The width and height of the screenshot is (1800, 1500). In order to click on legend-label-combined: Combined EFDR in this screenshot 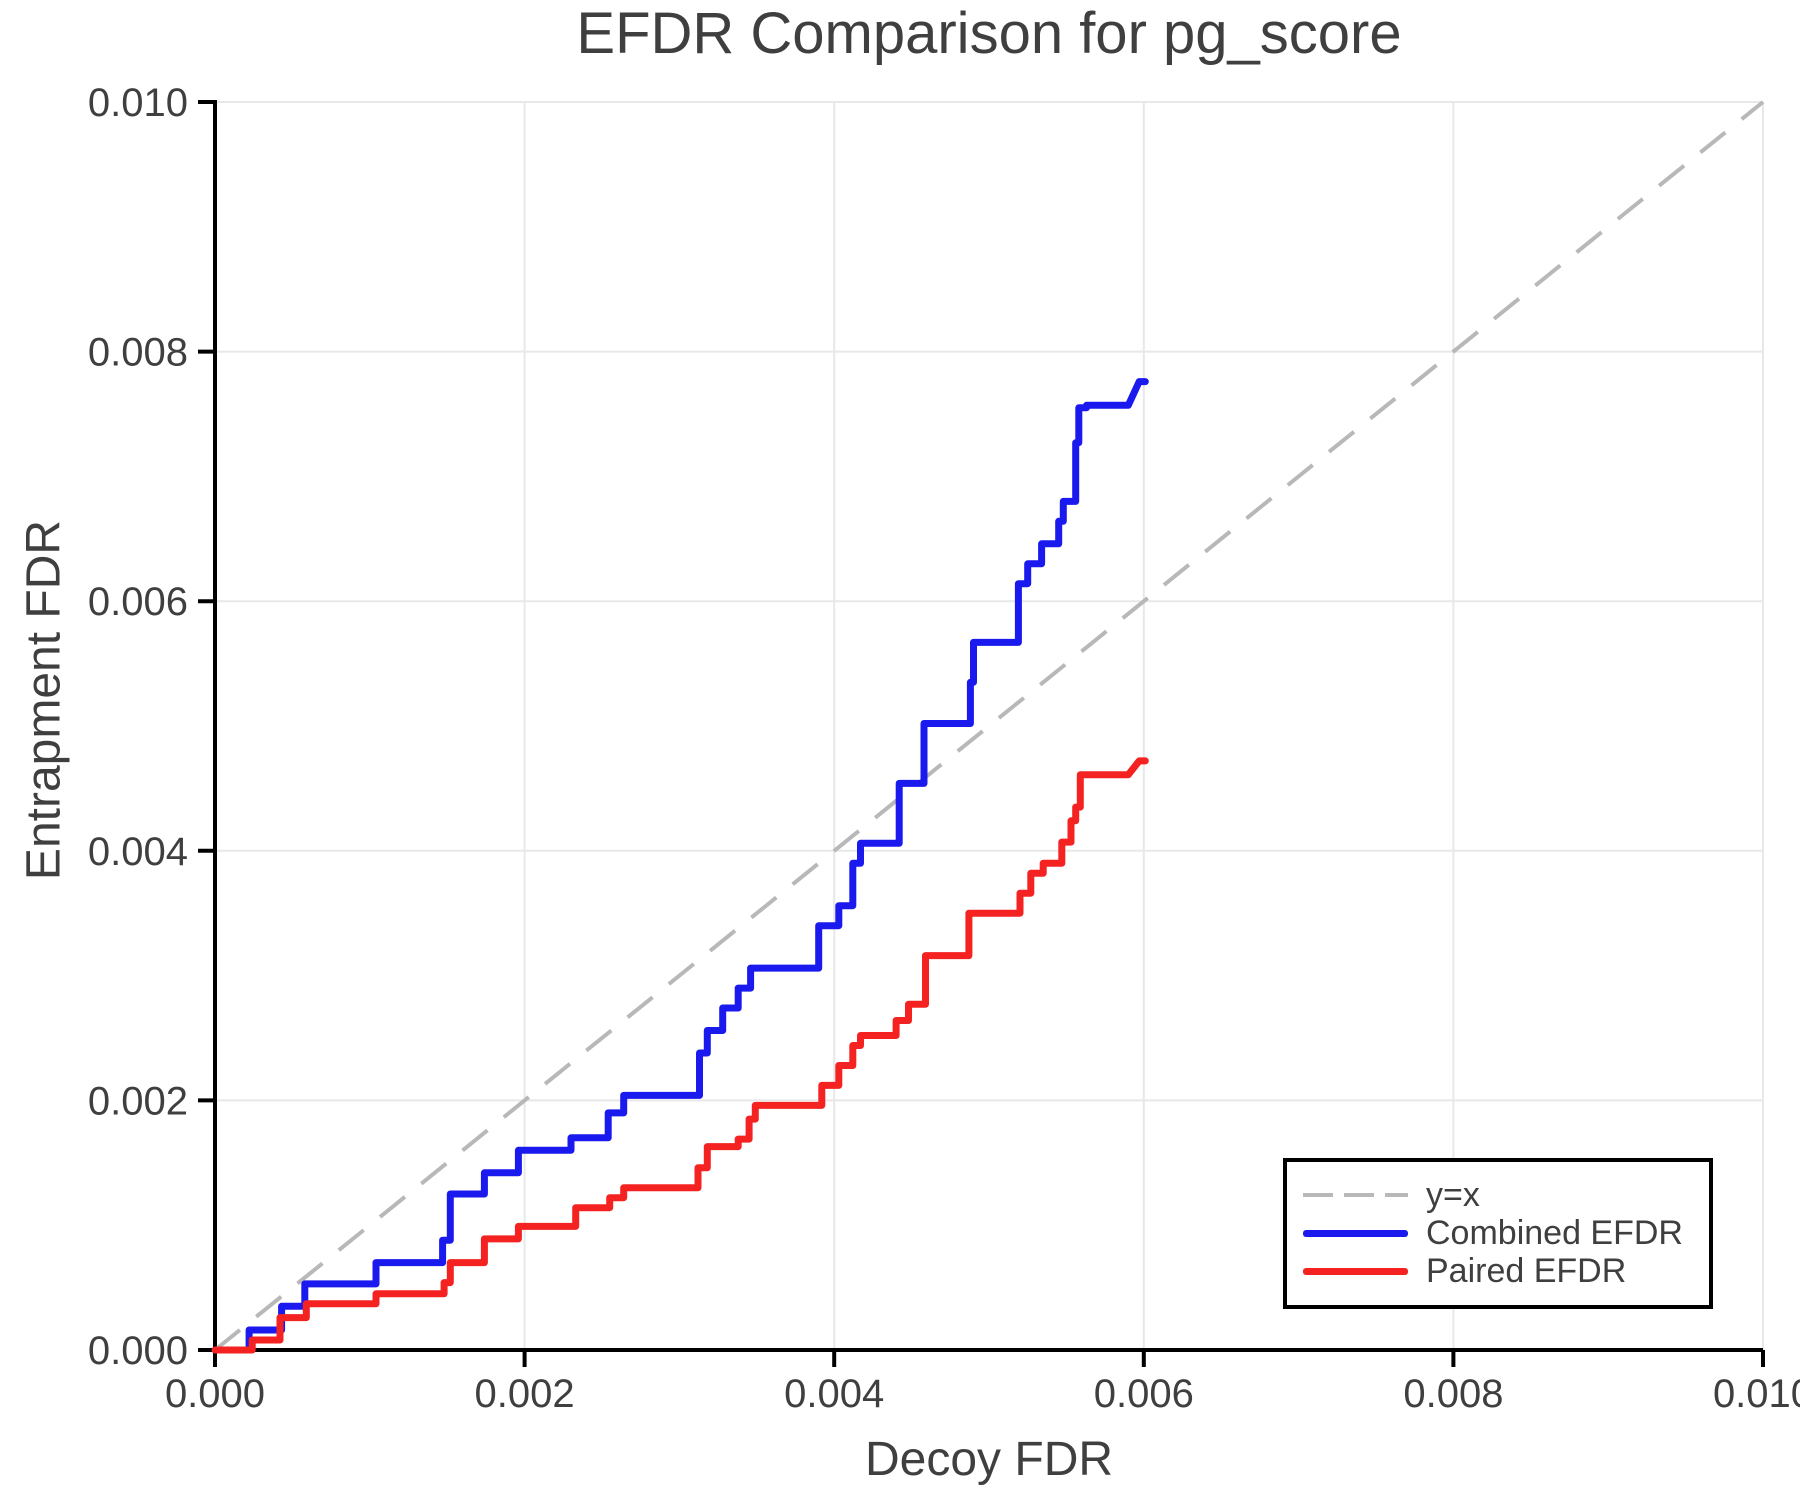, I will do `click(1554, 1232)`.